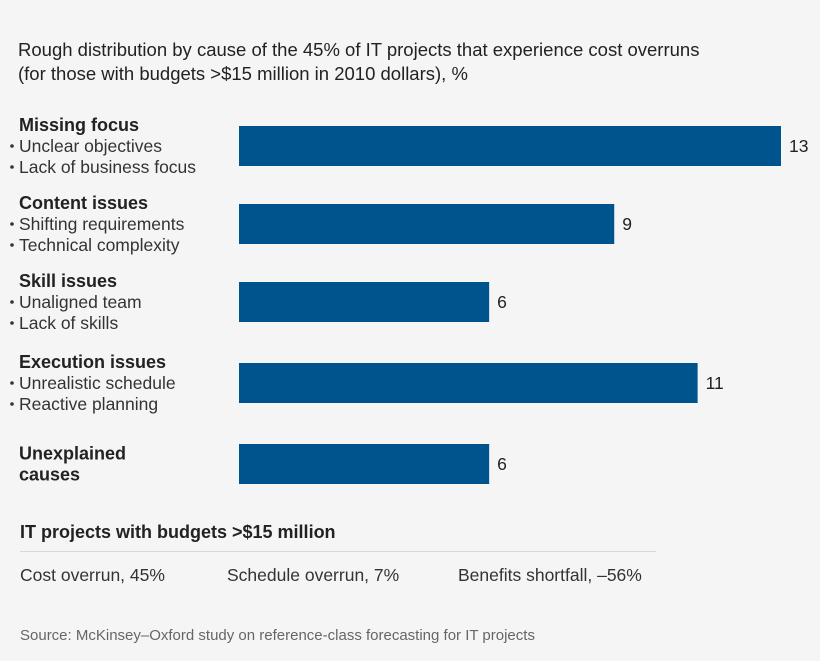 This screenshot has height=661, width=820. What do you see at coordinates (502, 302) in the screenshot?
I see `value-label-skill-issues: 6` at bounding box center [502, 302].